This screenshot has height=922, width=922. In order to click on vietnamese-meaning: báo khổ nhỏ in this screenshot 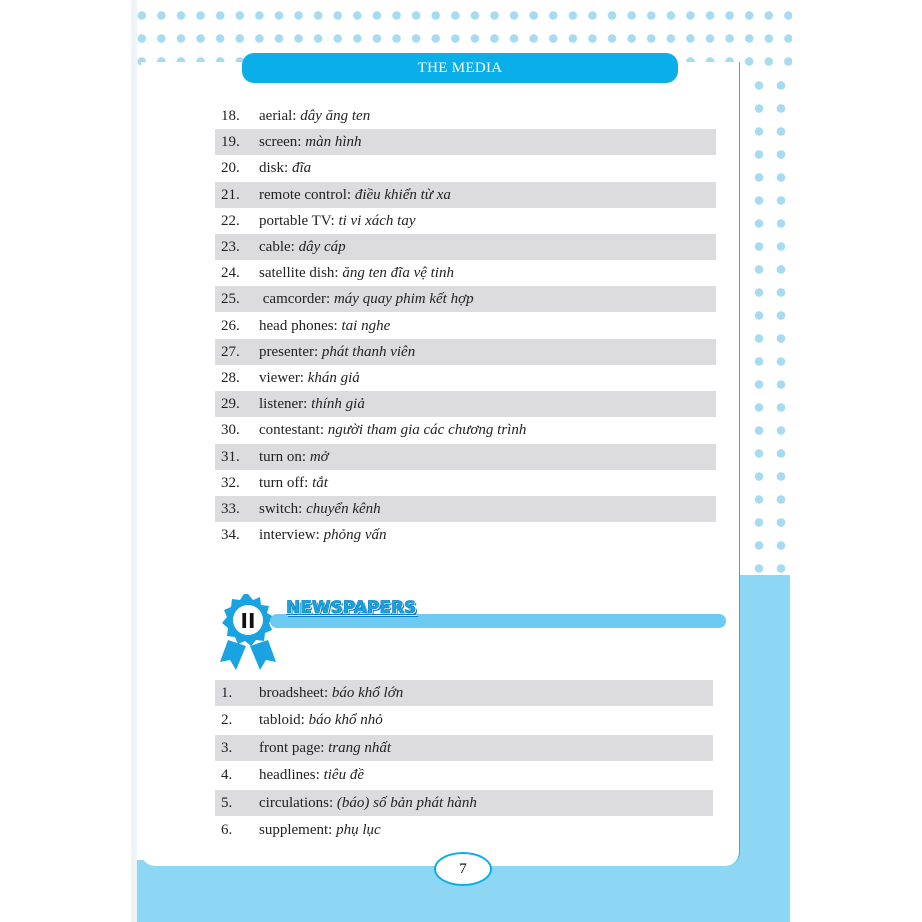, I will do `click(345, 720)`.